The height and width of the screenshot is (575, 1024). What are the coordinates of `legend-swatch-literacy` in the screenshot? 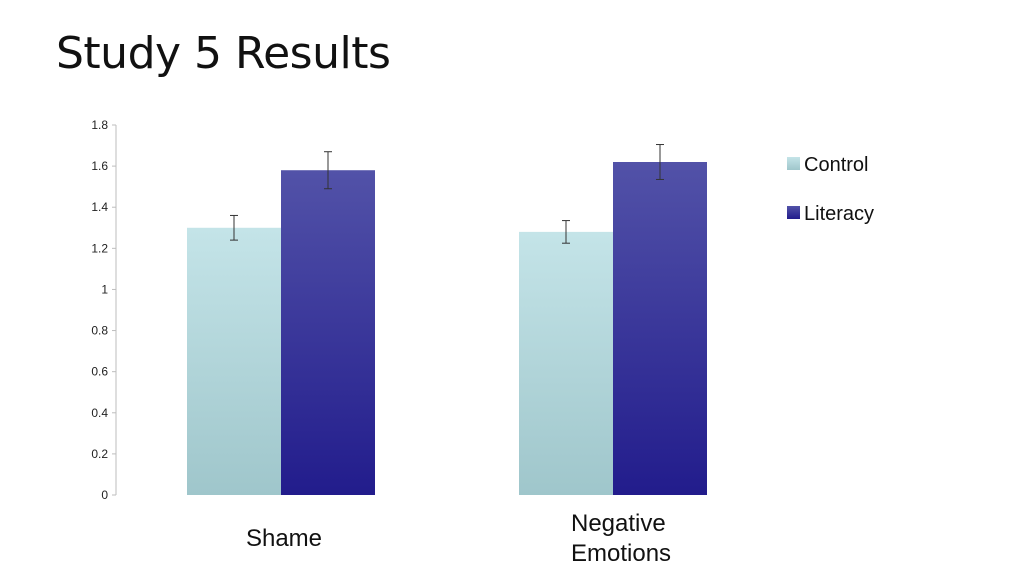 It's located at (793, 212).